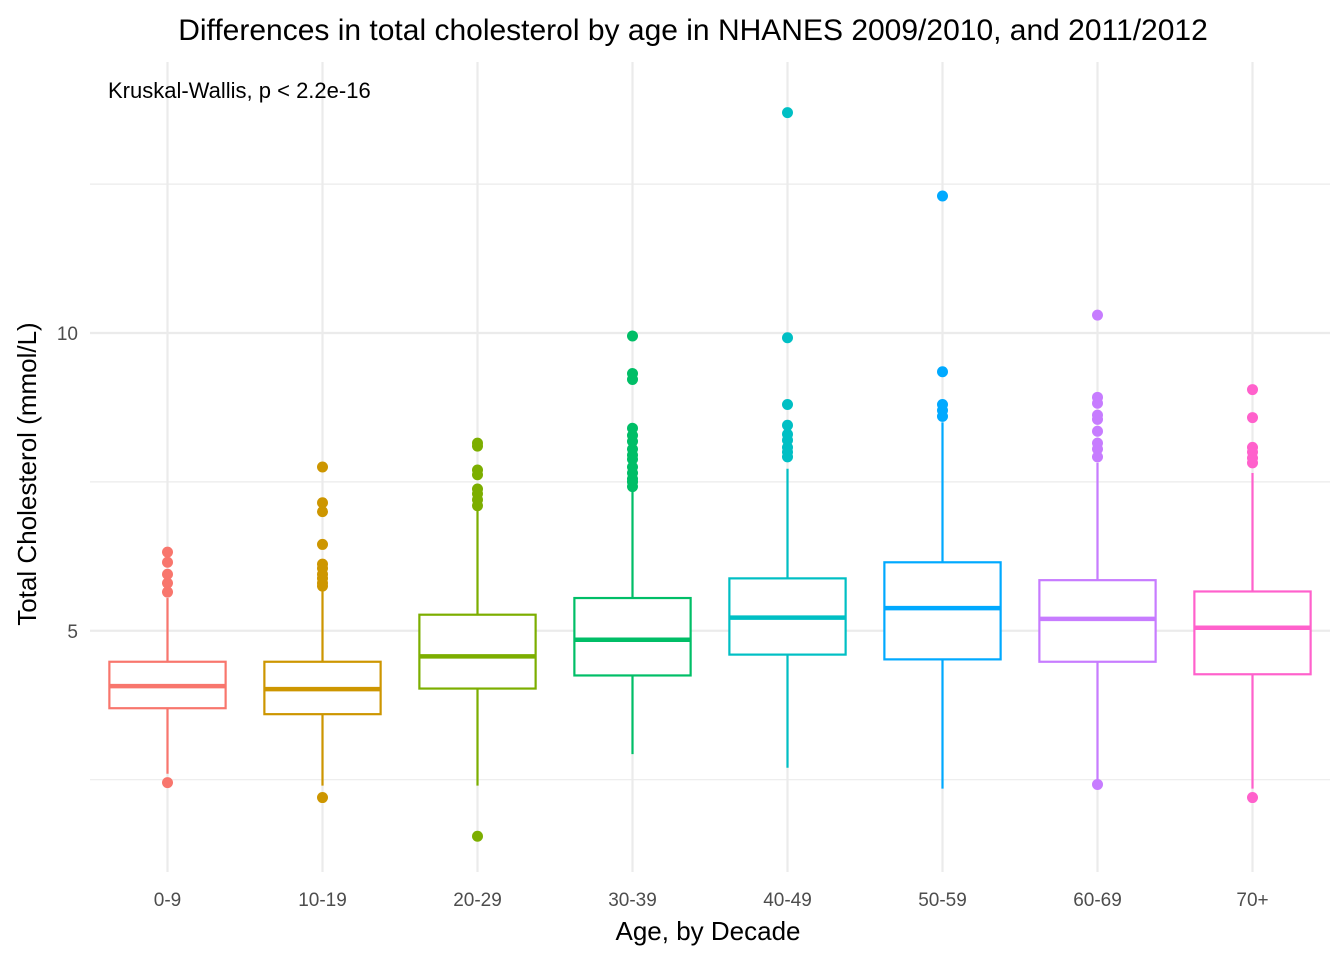 Image resolution: width=1344 pixels, height=960 pixels. I want to click on x-axis-ticks: 0-9 10-19 20-29 30-39 40-49 50-59 60-69 70+, so click(711, 900).